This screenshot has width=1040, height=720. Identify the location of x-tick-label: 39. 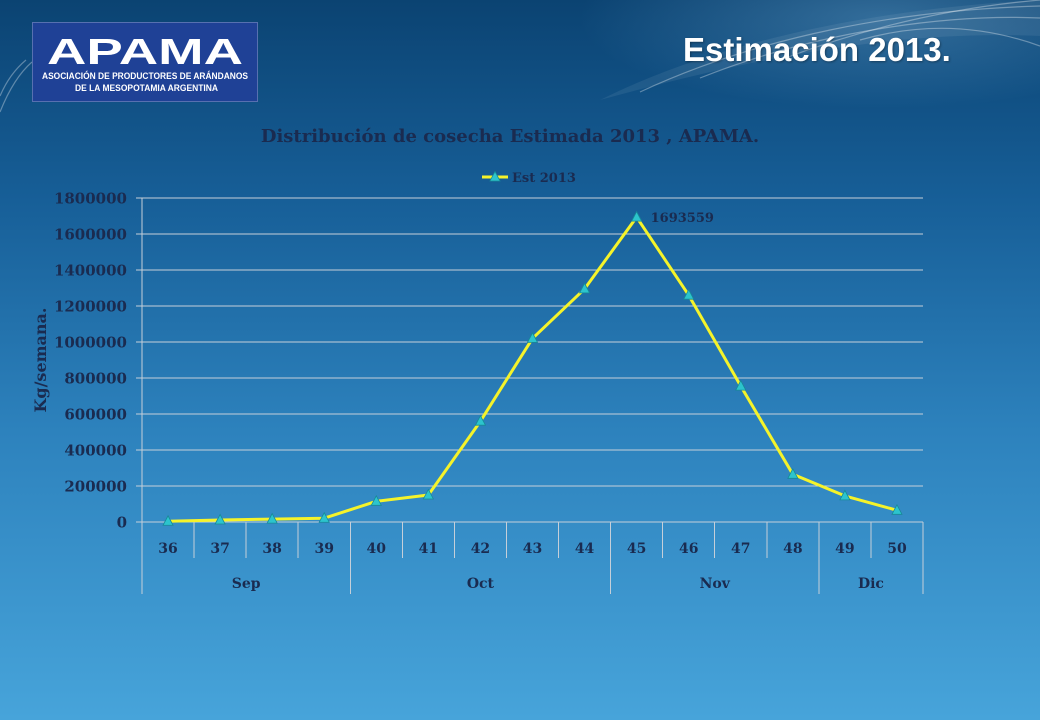
(323, 549).